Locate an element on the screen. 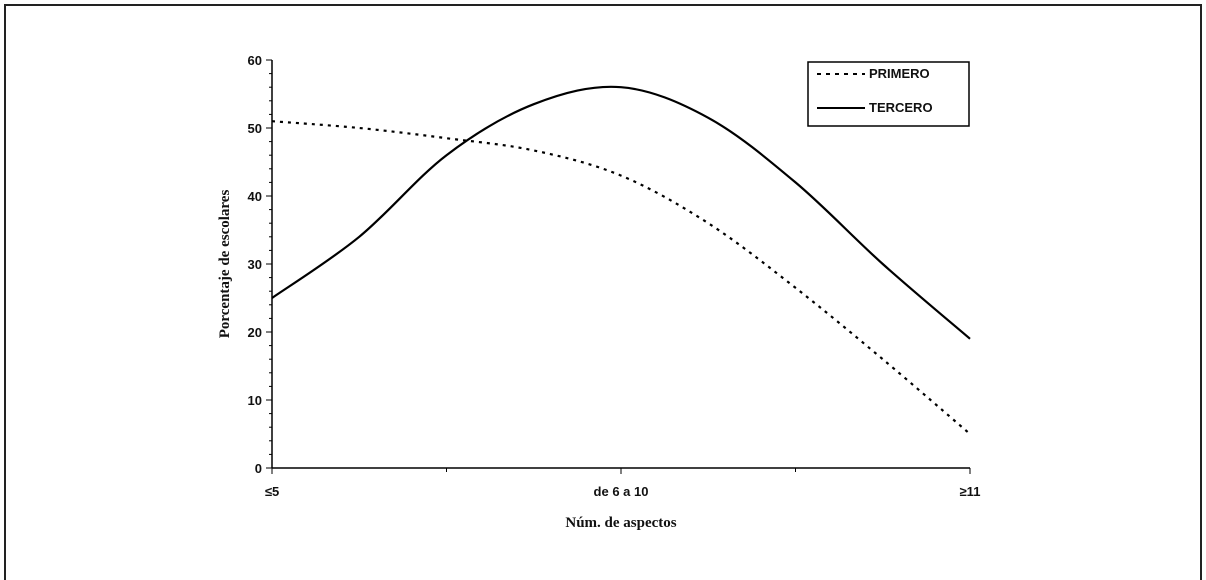 The width and height of the screenshot is (1206, 580). x-ticks: ≤5 de 6 a 10 ≥11 is located at coordinates (623, 483).